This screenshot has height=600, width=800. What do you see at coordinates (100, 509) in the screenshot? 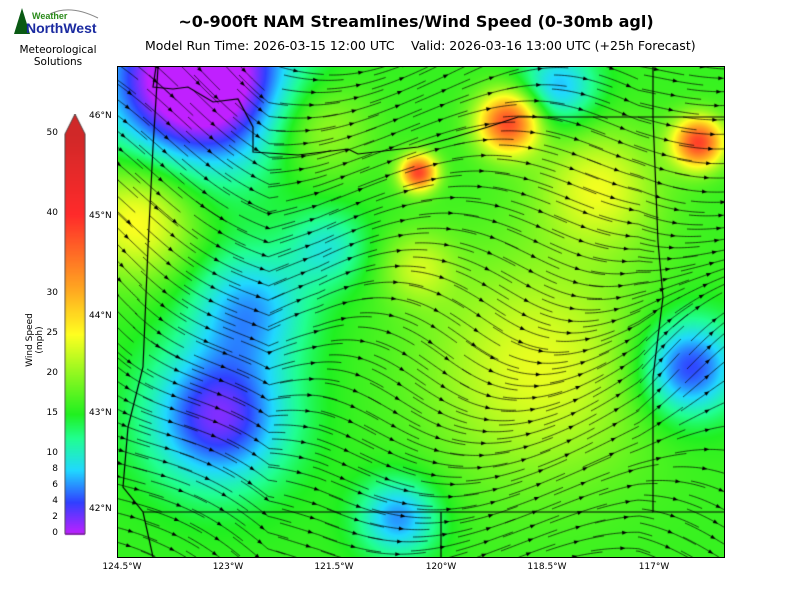
I see `lat-label: 42°N` at bounding box center [100, 509].